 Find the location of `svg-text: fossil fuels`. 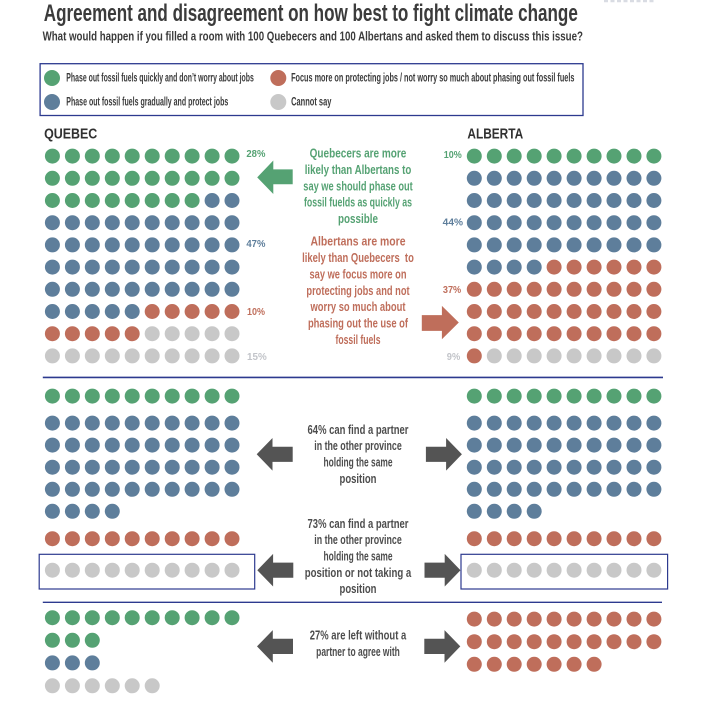

svg-text: fossil fuels is located at coordinates (358, 339).